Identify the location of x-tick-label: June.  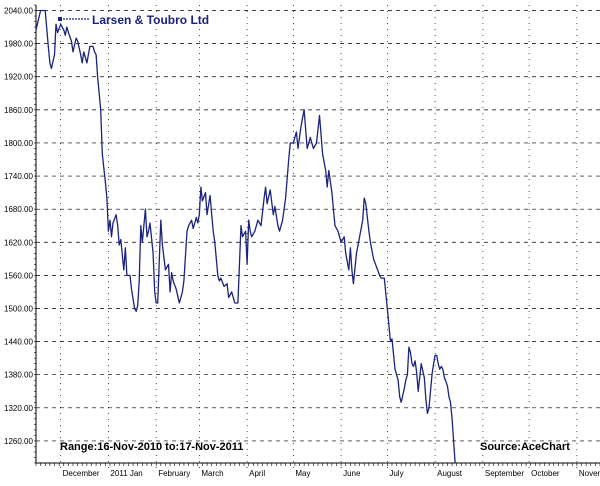
(352, 473).